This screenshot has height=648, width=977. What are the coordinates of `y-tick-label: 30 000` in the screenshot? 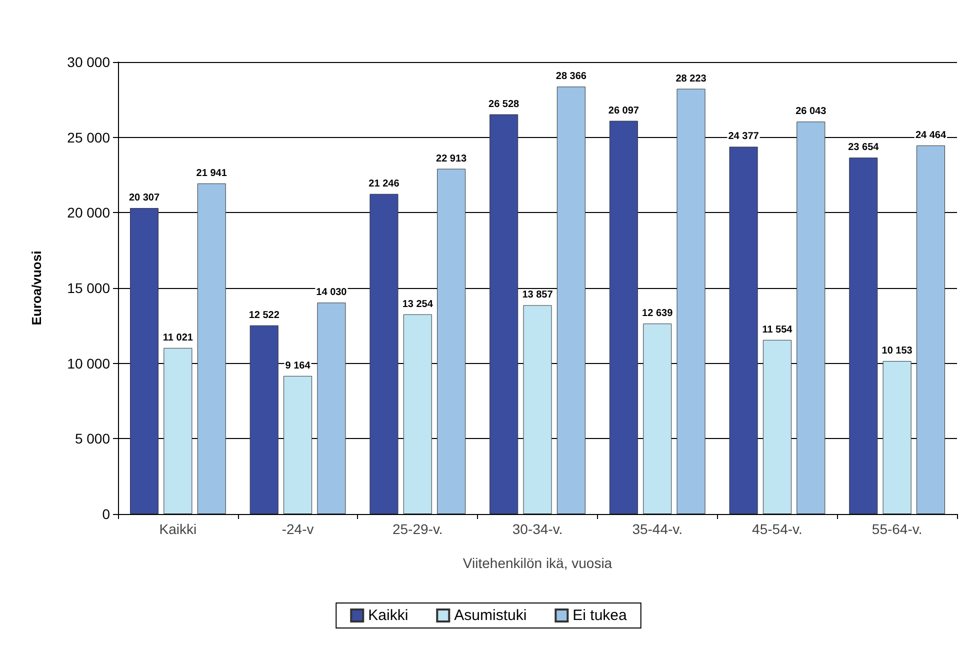 It's located at (88, 62).